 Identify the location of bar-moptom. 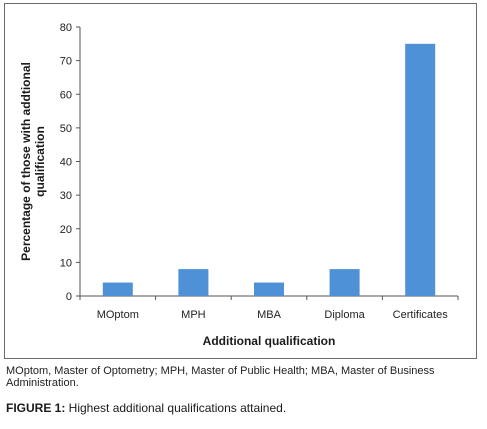
(117, 289).